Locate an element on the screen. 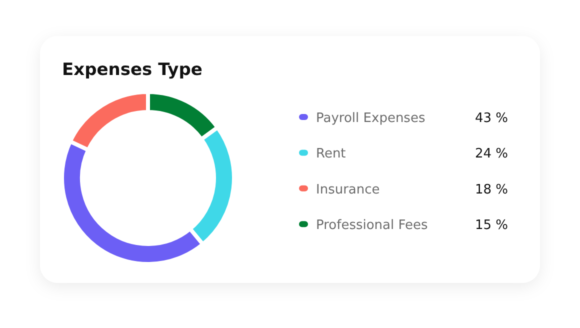 The height and width of the screenshot is (328, 580). legend-label: Rent is located at coordinates (331, 154).